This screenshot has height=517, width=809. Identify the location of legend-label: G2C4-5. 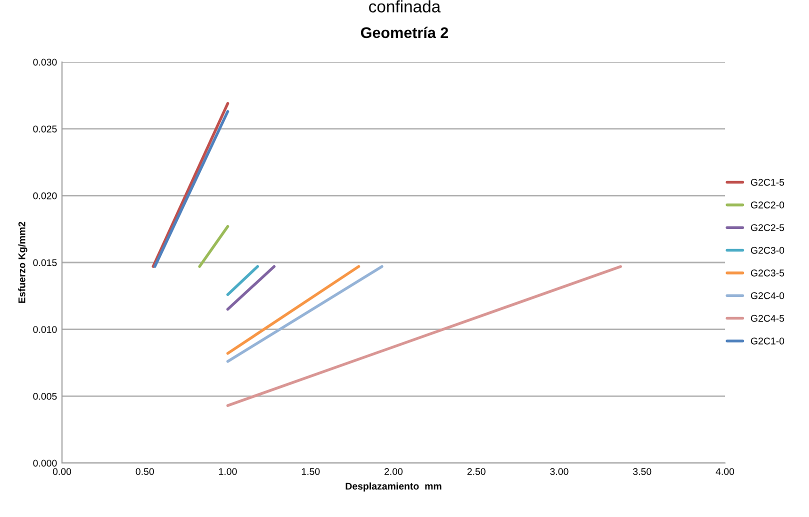
(767, 318).